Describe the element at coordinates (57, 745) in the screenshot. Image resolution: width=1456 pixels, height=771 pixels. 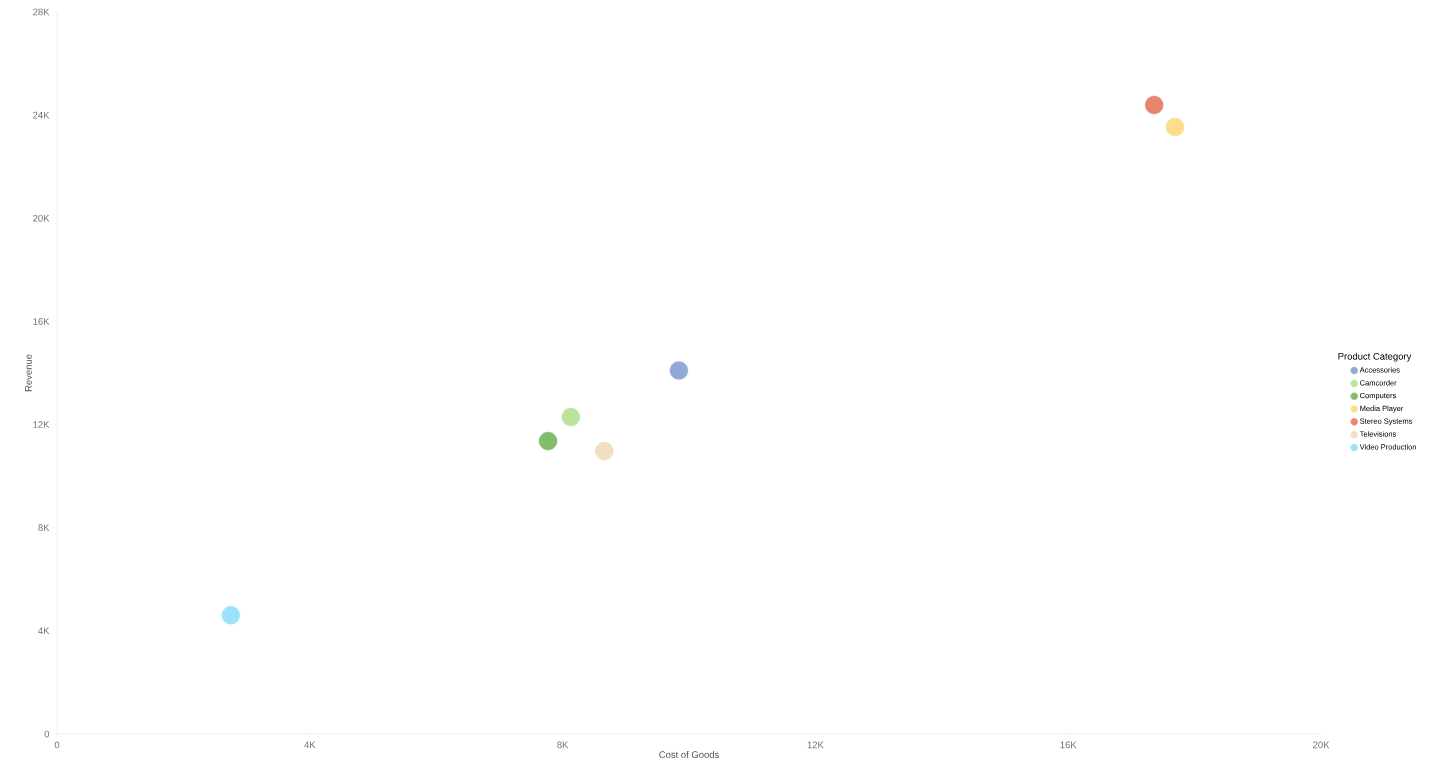
I see `x-tick-label: 0` at that location.